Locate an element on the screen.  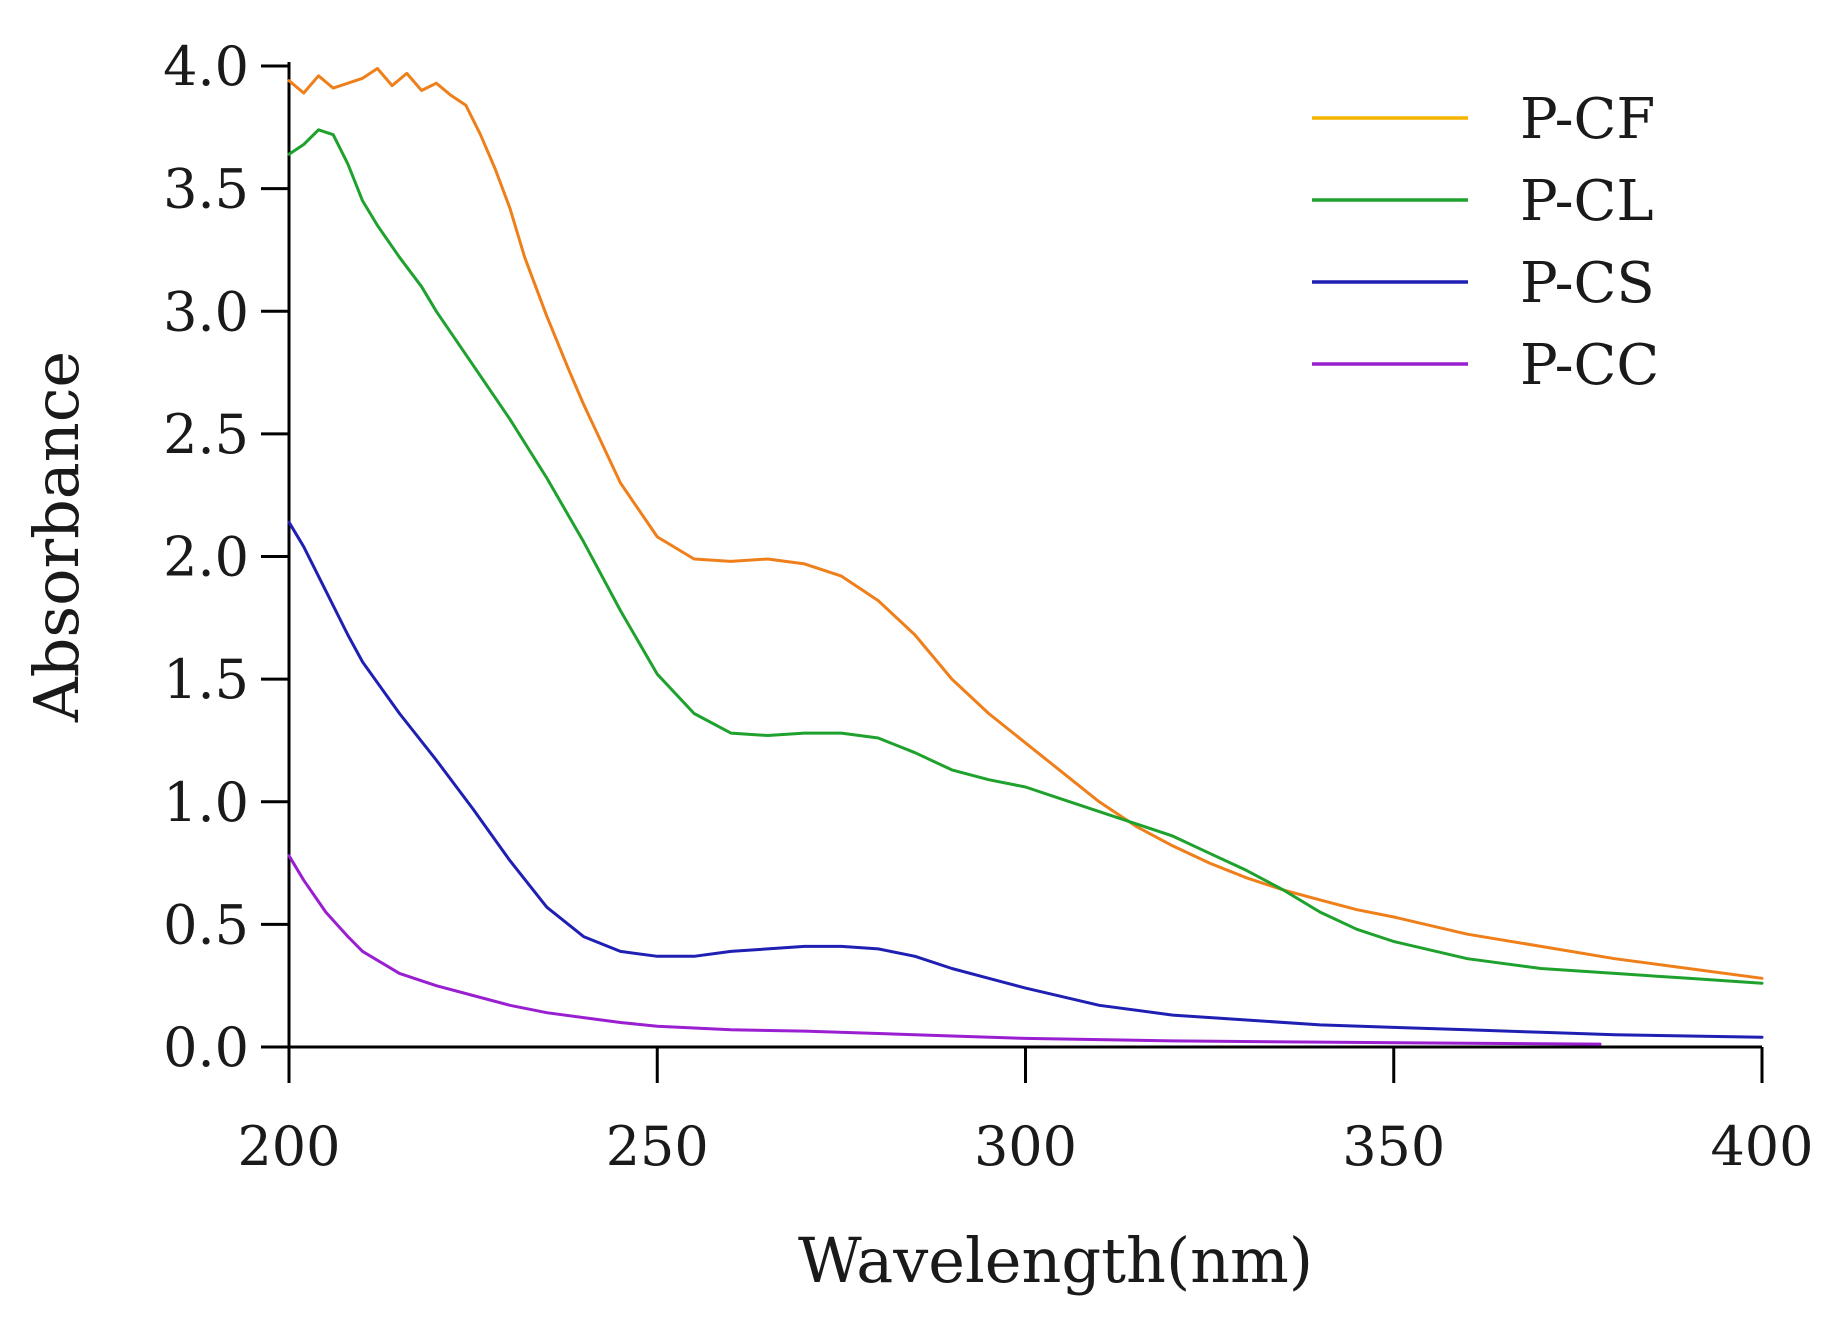
y-tick-label: 2.0 is located at coordinates (206, 557).